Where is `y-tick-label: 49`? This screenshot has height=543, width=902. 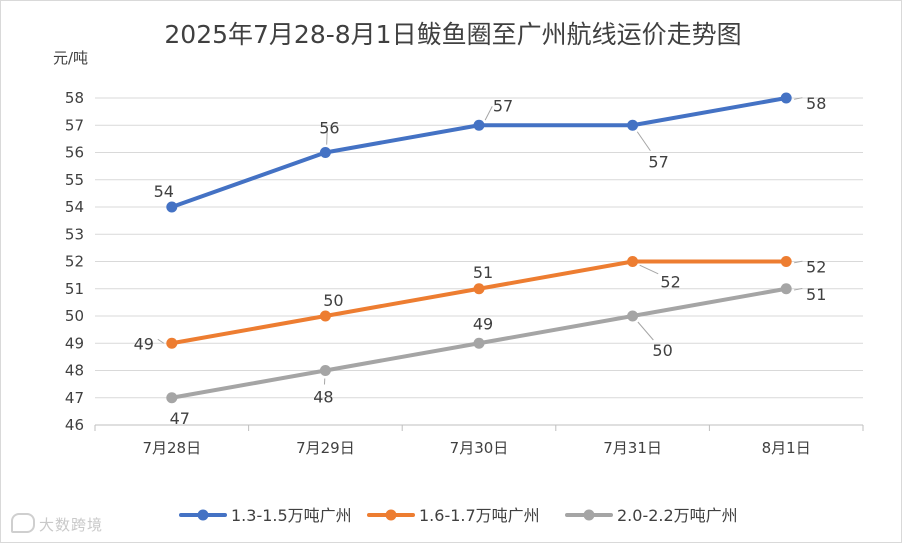
y-tick-label: 49 is located at coordinates (74, 343).